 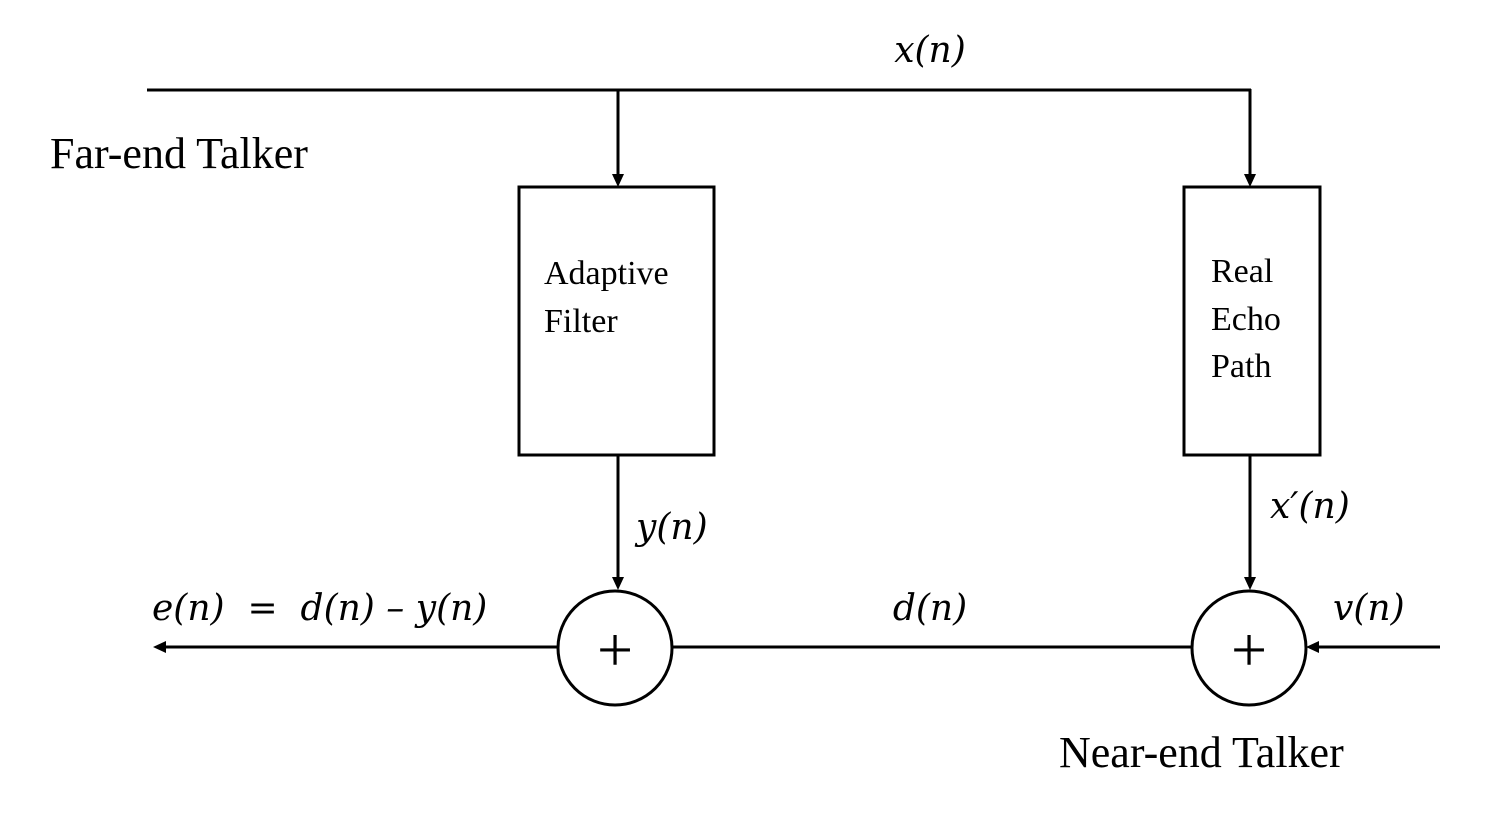 I want to click on arrow-into-adaptive-filter, so click(x=618, y=180).